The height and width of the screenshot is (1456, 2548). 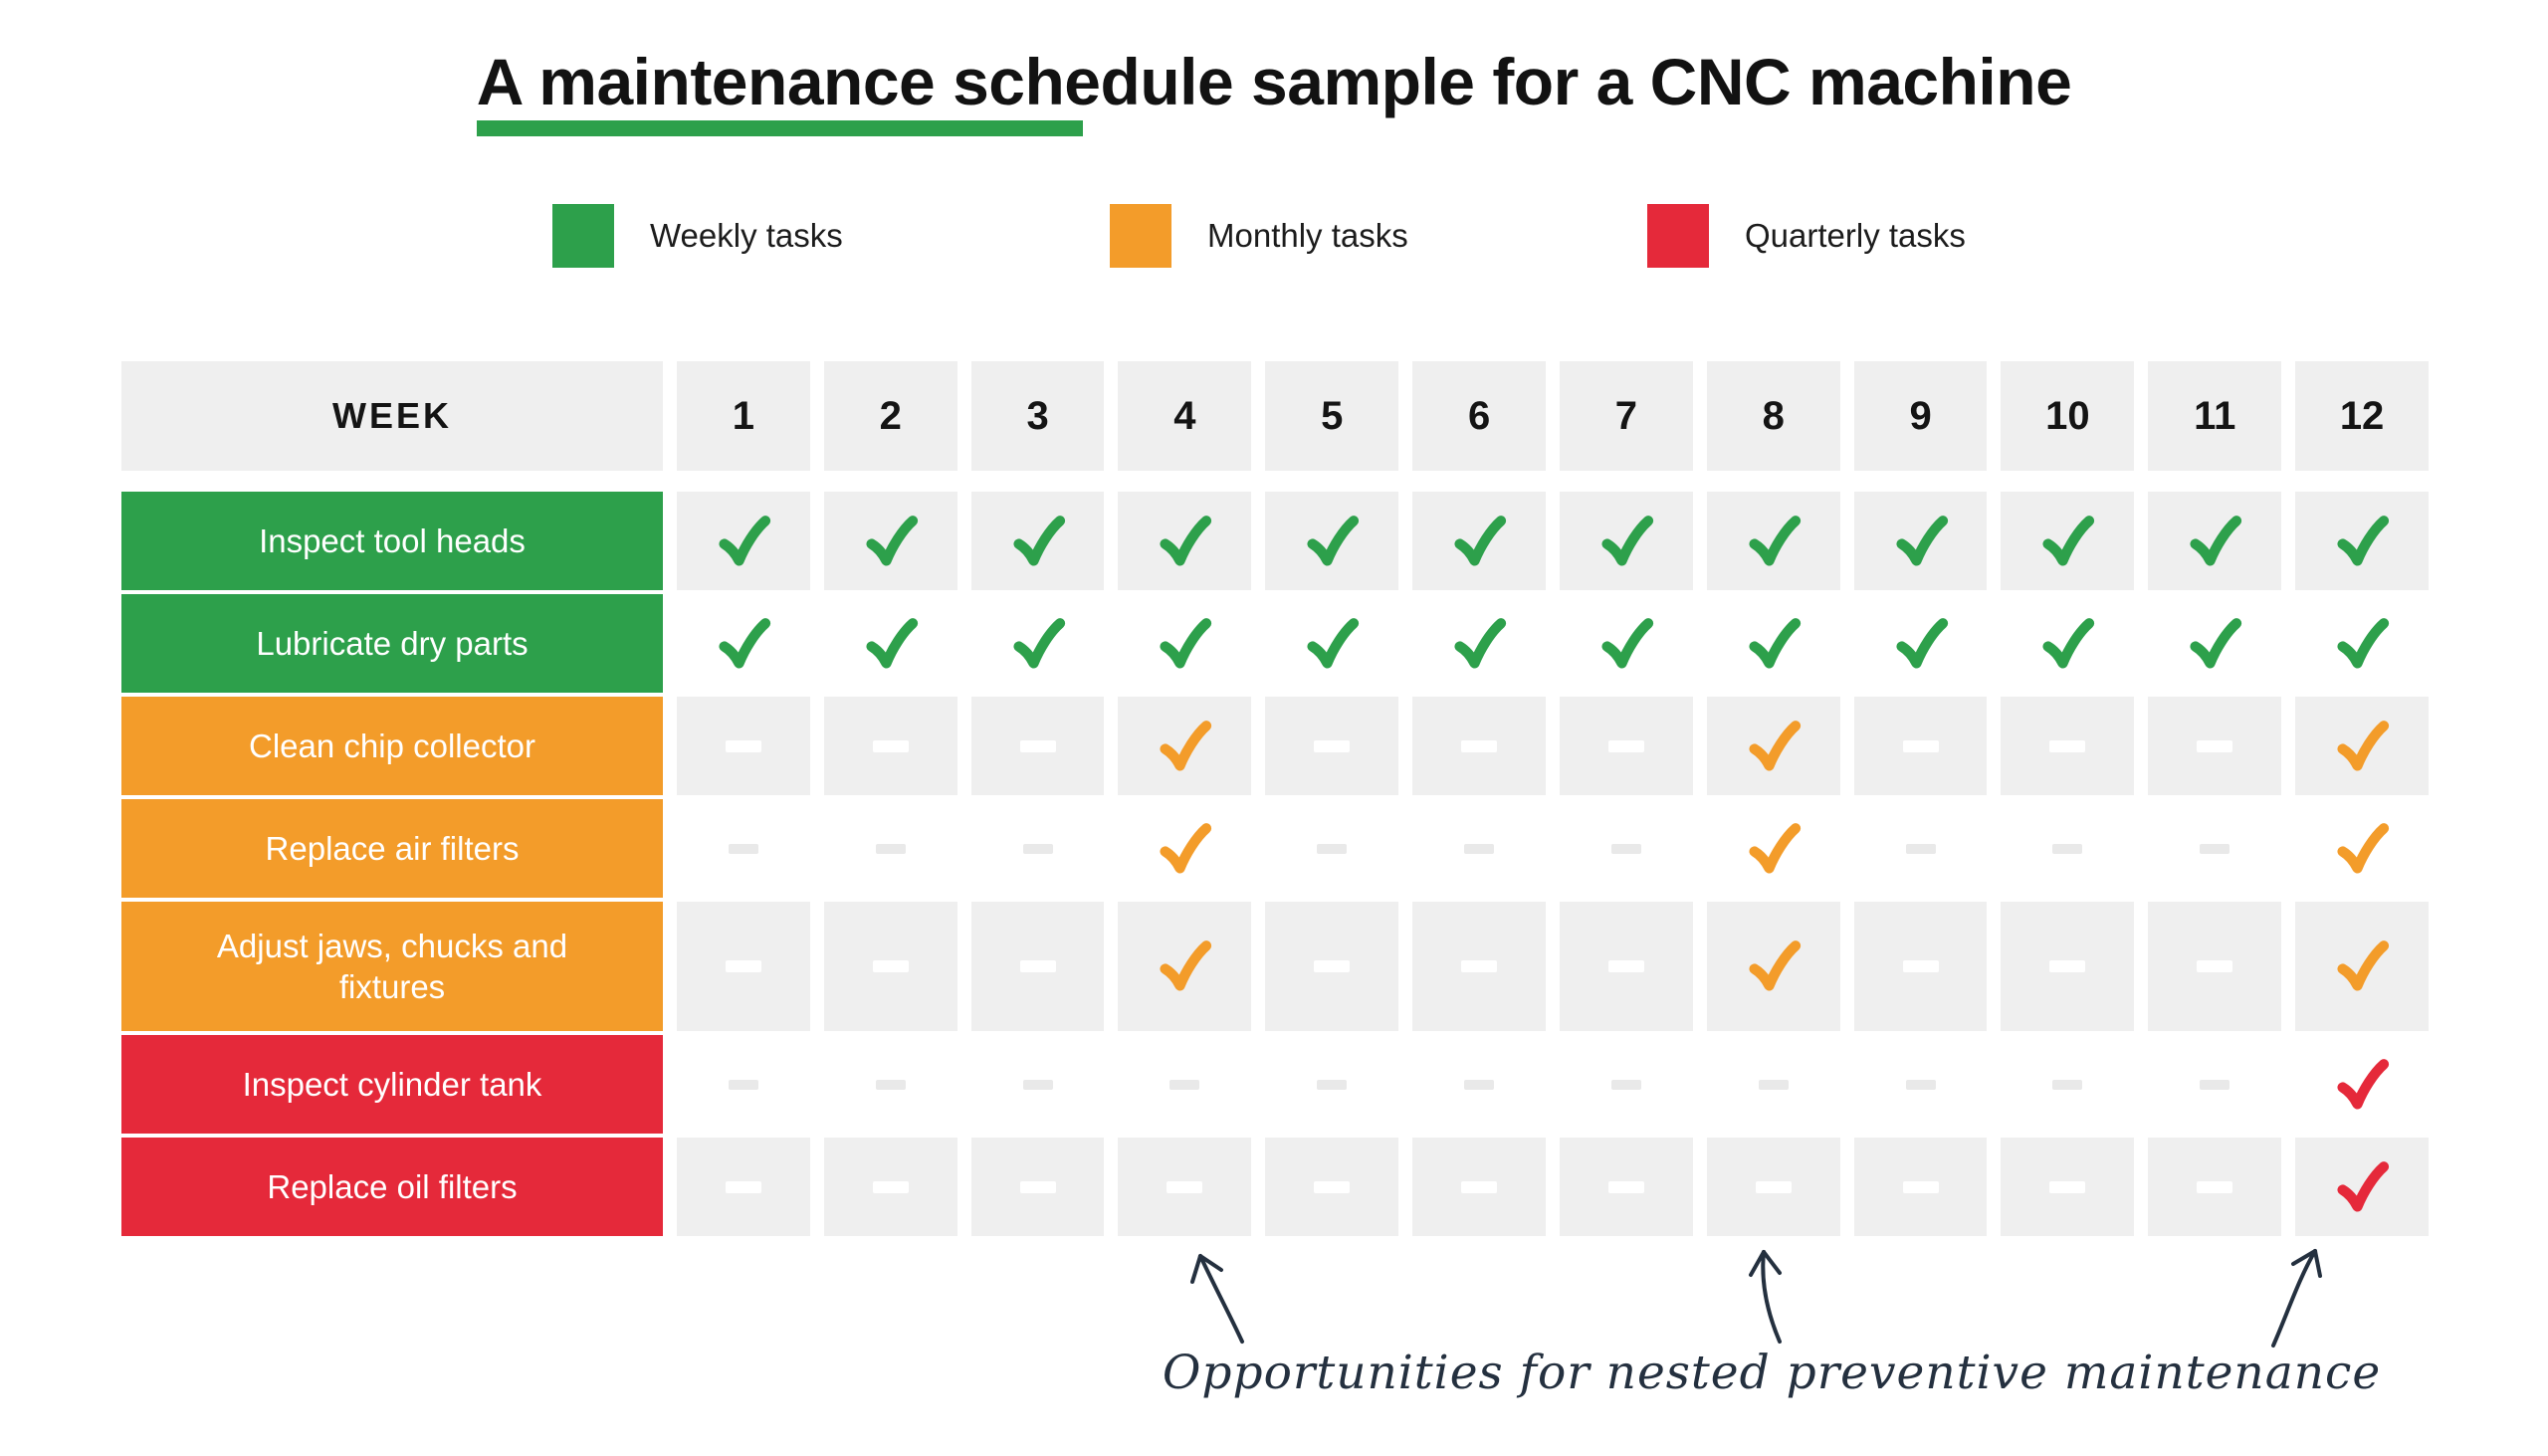 I want to click on legend-item: Weekly tasks, so click(x=697, y=236).